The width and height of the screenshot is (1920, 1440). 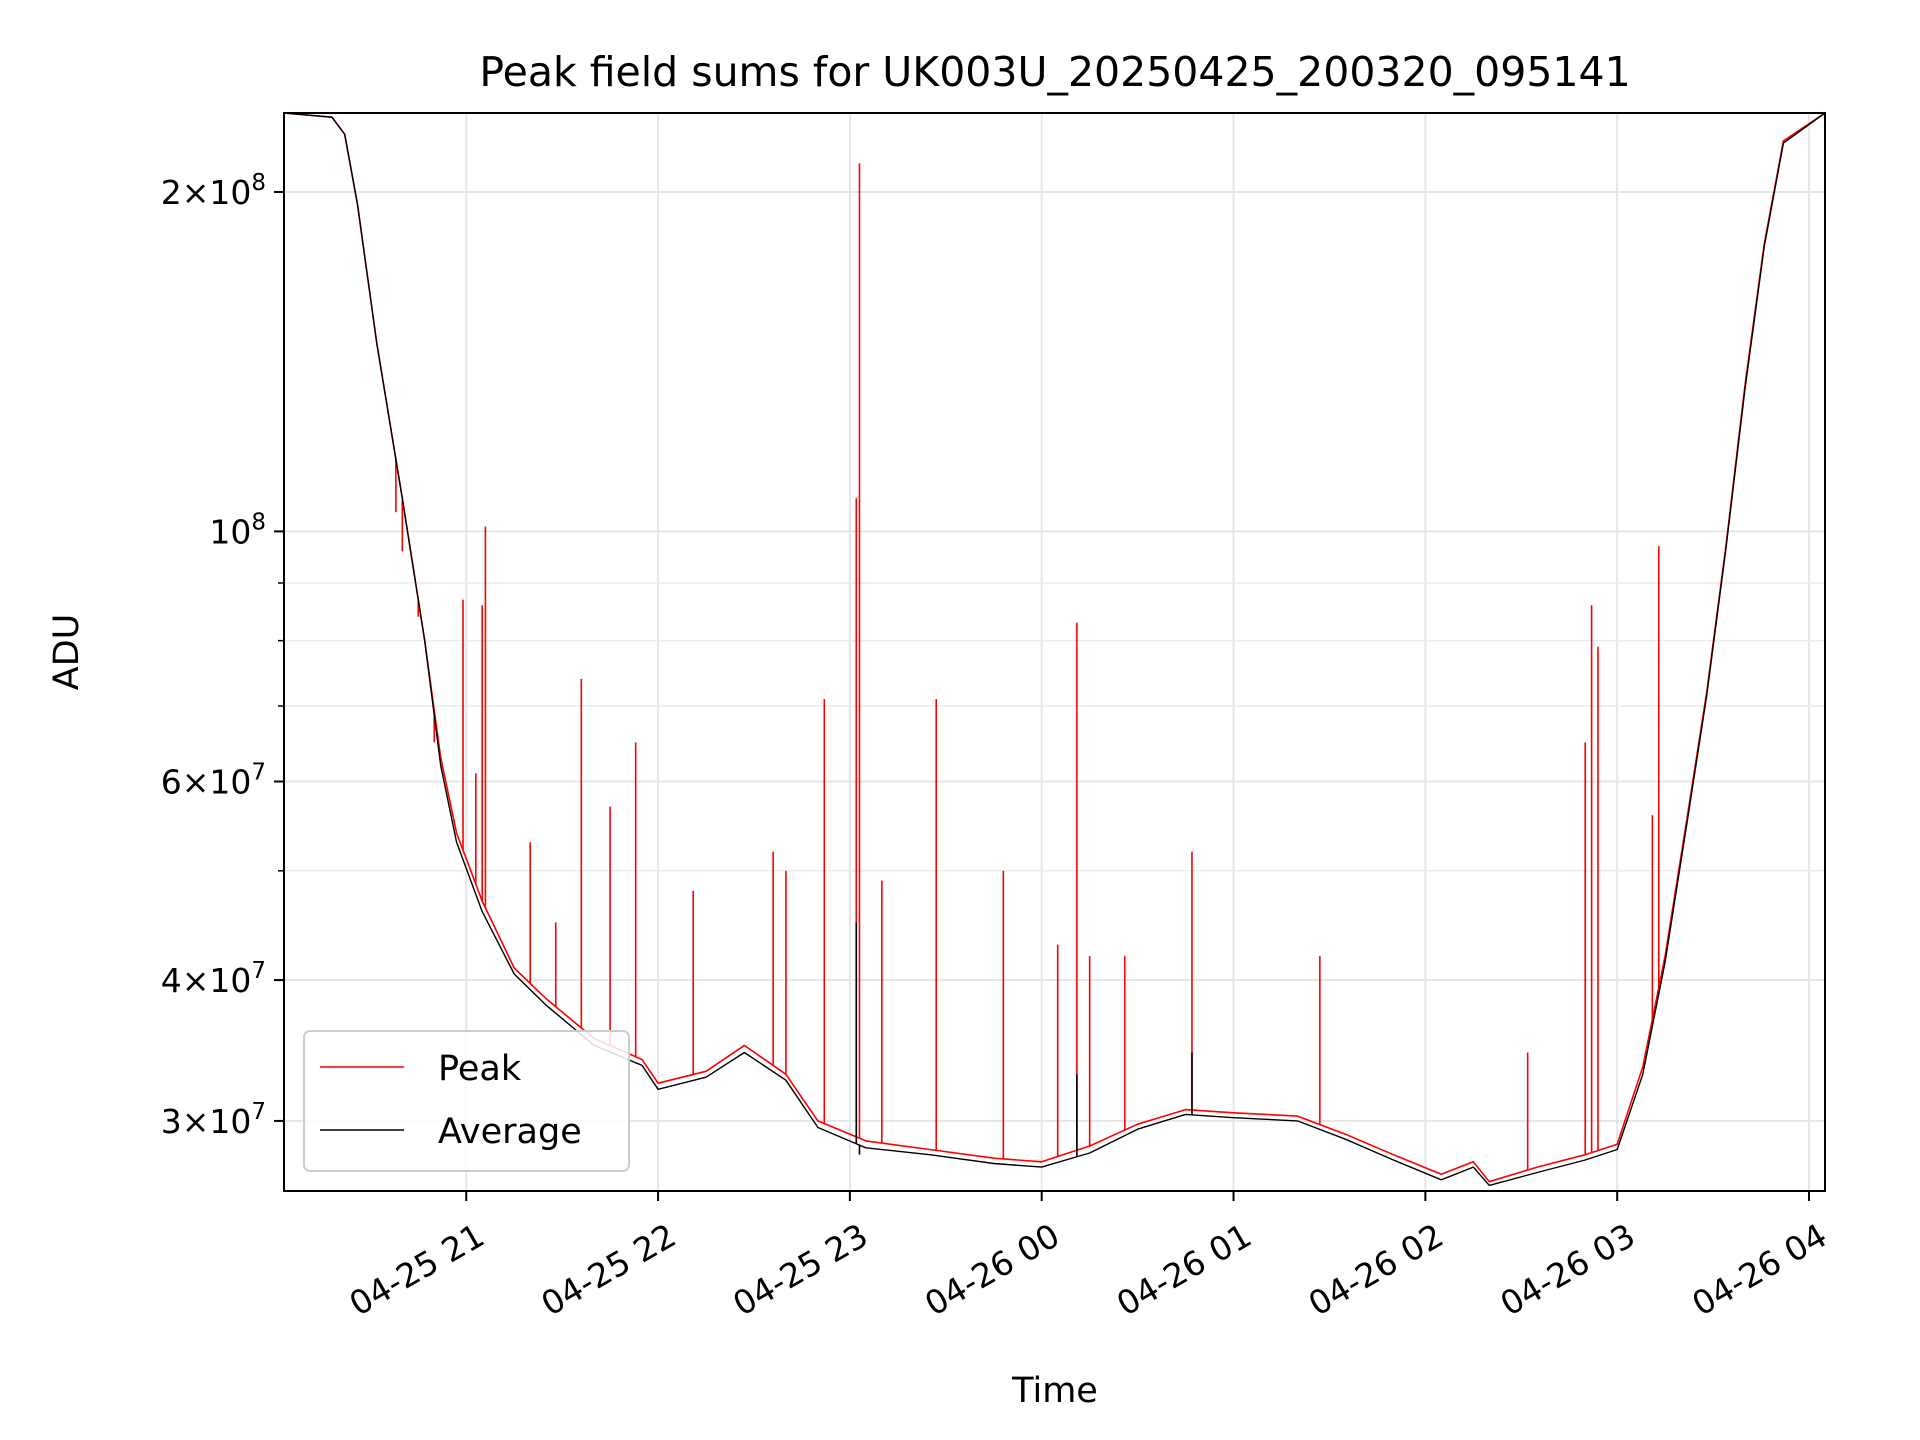 I want to click on y-tick-label: 6×107, so click(x=213, y=781).